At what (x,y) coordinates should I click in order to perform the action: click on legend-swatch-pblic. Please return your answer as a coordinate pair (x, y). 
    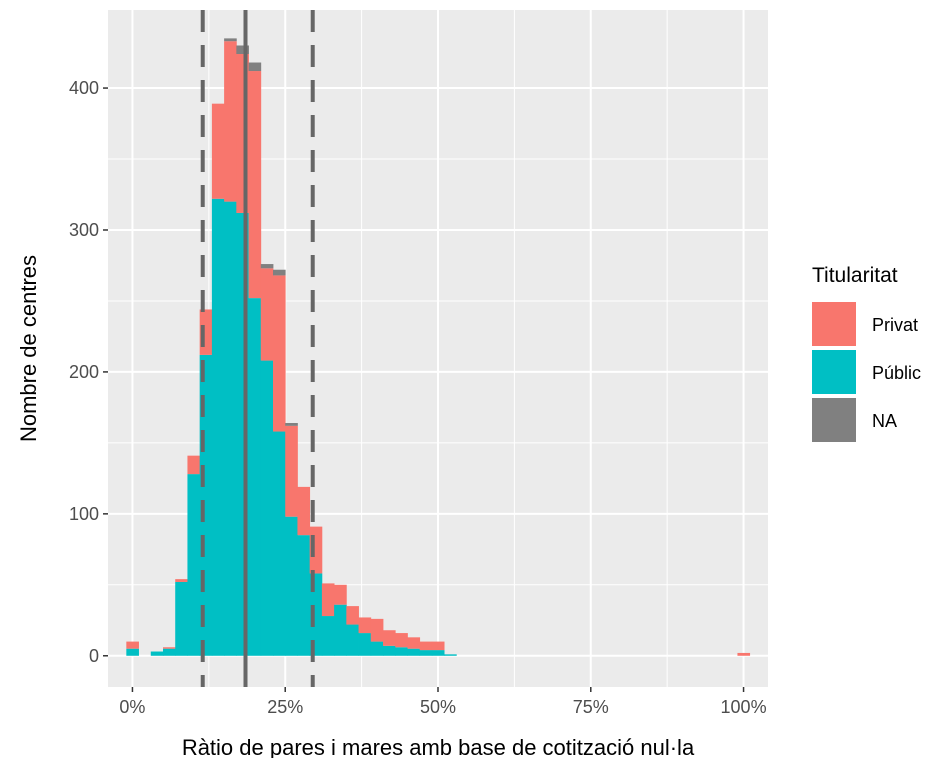
    Looking at the image, I should click on (834, 372).